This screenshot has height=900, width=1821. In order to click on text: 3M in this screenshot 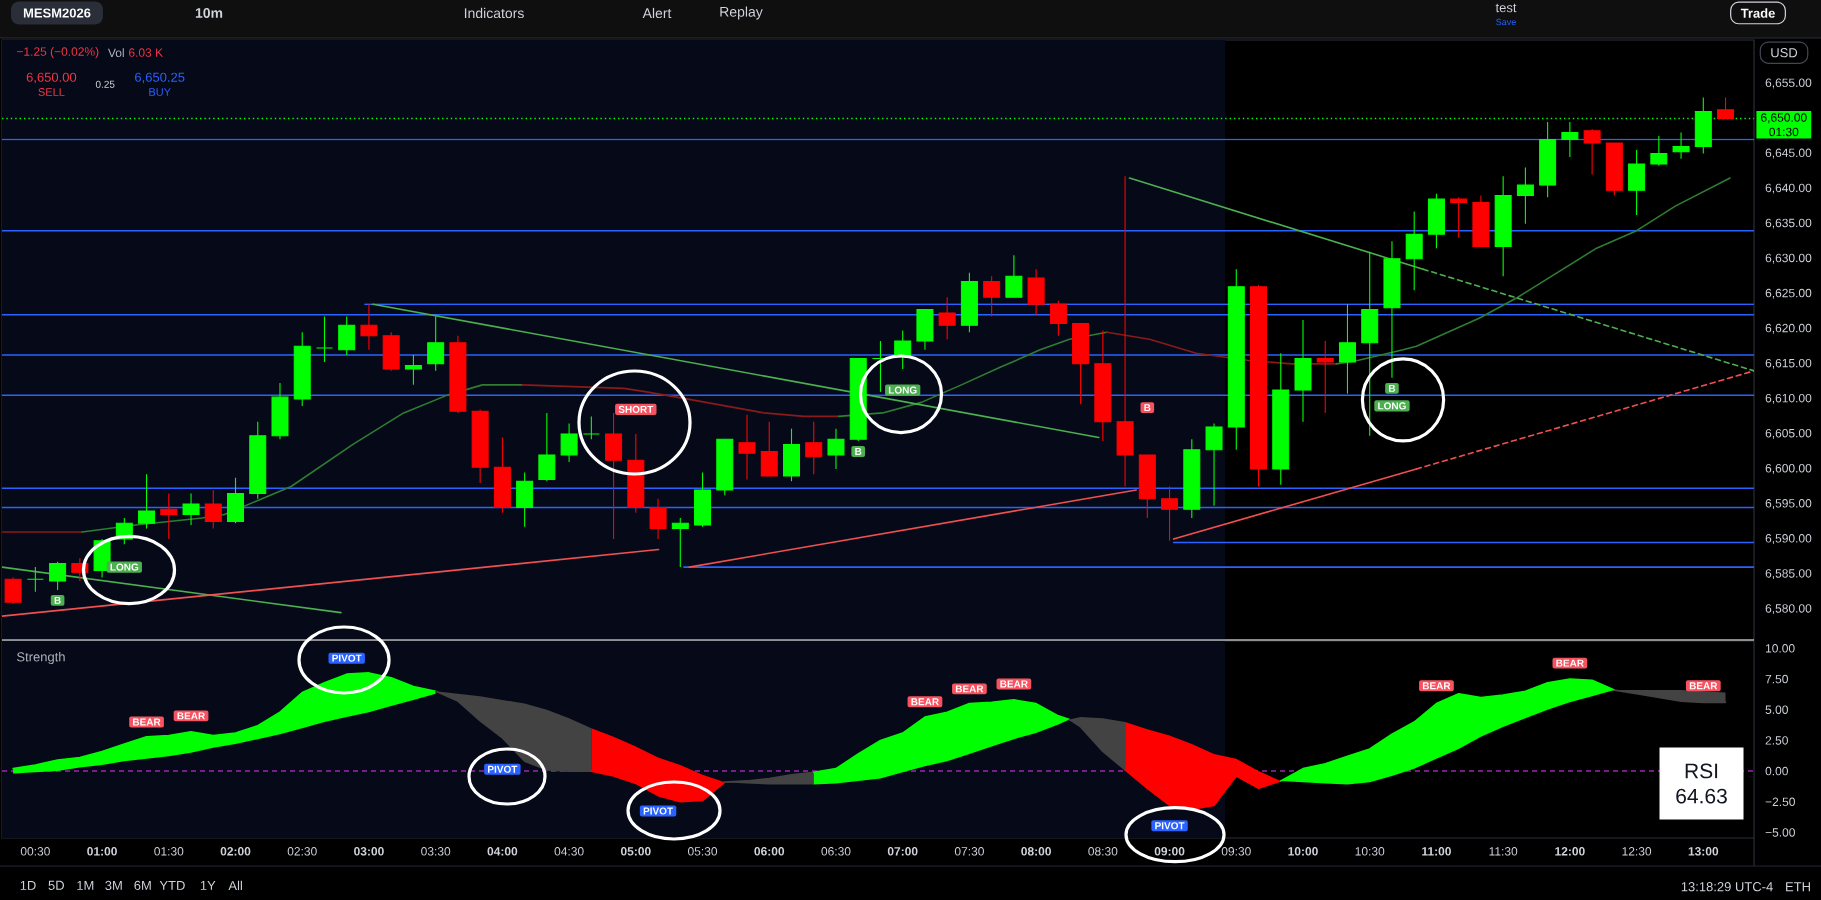, I will do `click(113, 885)`.